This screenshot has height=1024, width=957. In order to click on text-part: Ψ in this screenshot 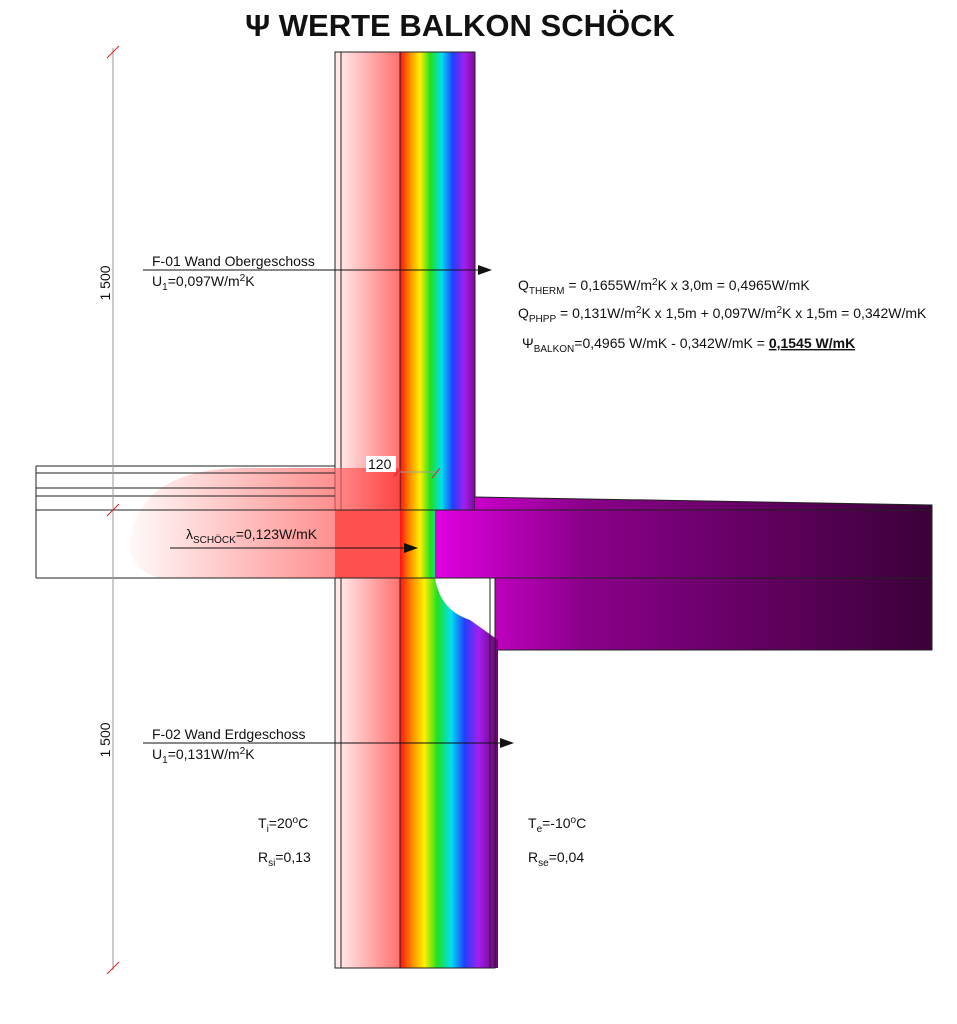, I will do `click(528, 343)`.